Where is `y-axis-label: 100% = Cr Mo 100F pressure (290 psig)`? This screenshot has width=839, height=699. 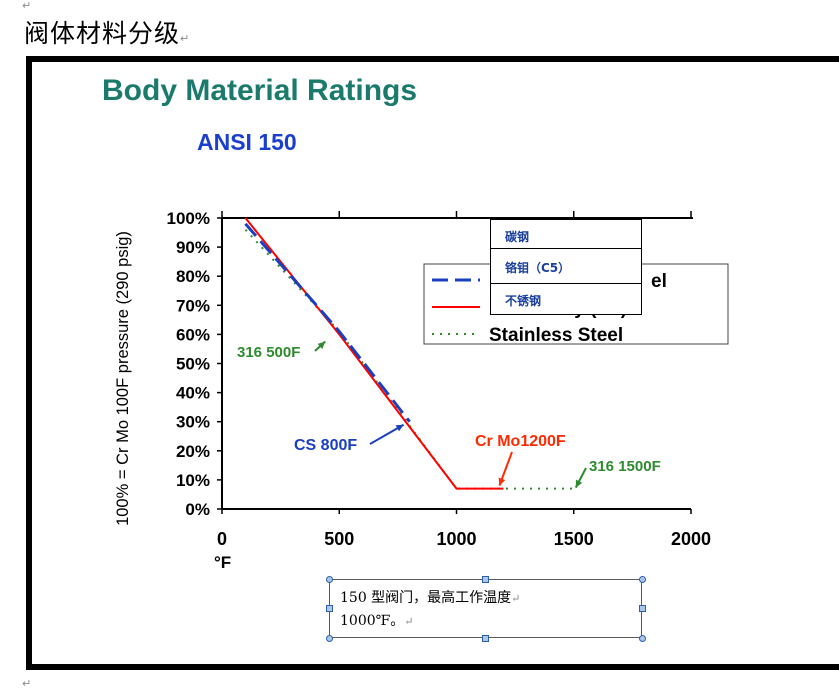 y-axis-label: 100% = Cr Mo 100F pressure (290 psig) is located at coordinates (123, 378).